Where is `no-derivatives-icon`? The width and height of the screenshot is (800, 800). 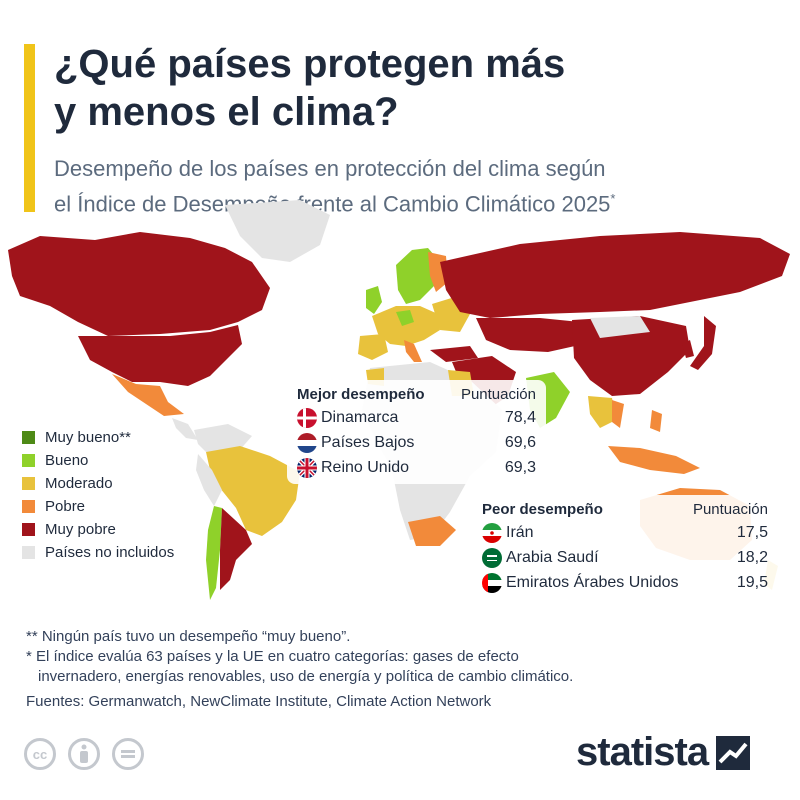
no-derivatives-icon is located at coordinates (128, 754).